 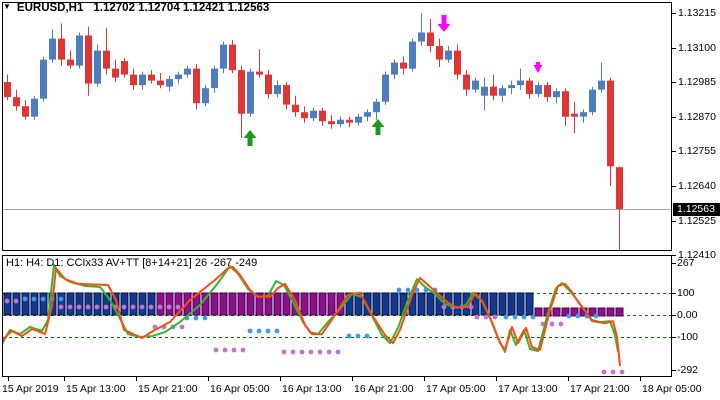 I want to click on price-axis-label: 1.12410, so click(x=697, y=255).